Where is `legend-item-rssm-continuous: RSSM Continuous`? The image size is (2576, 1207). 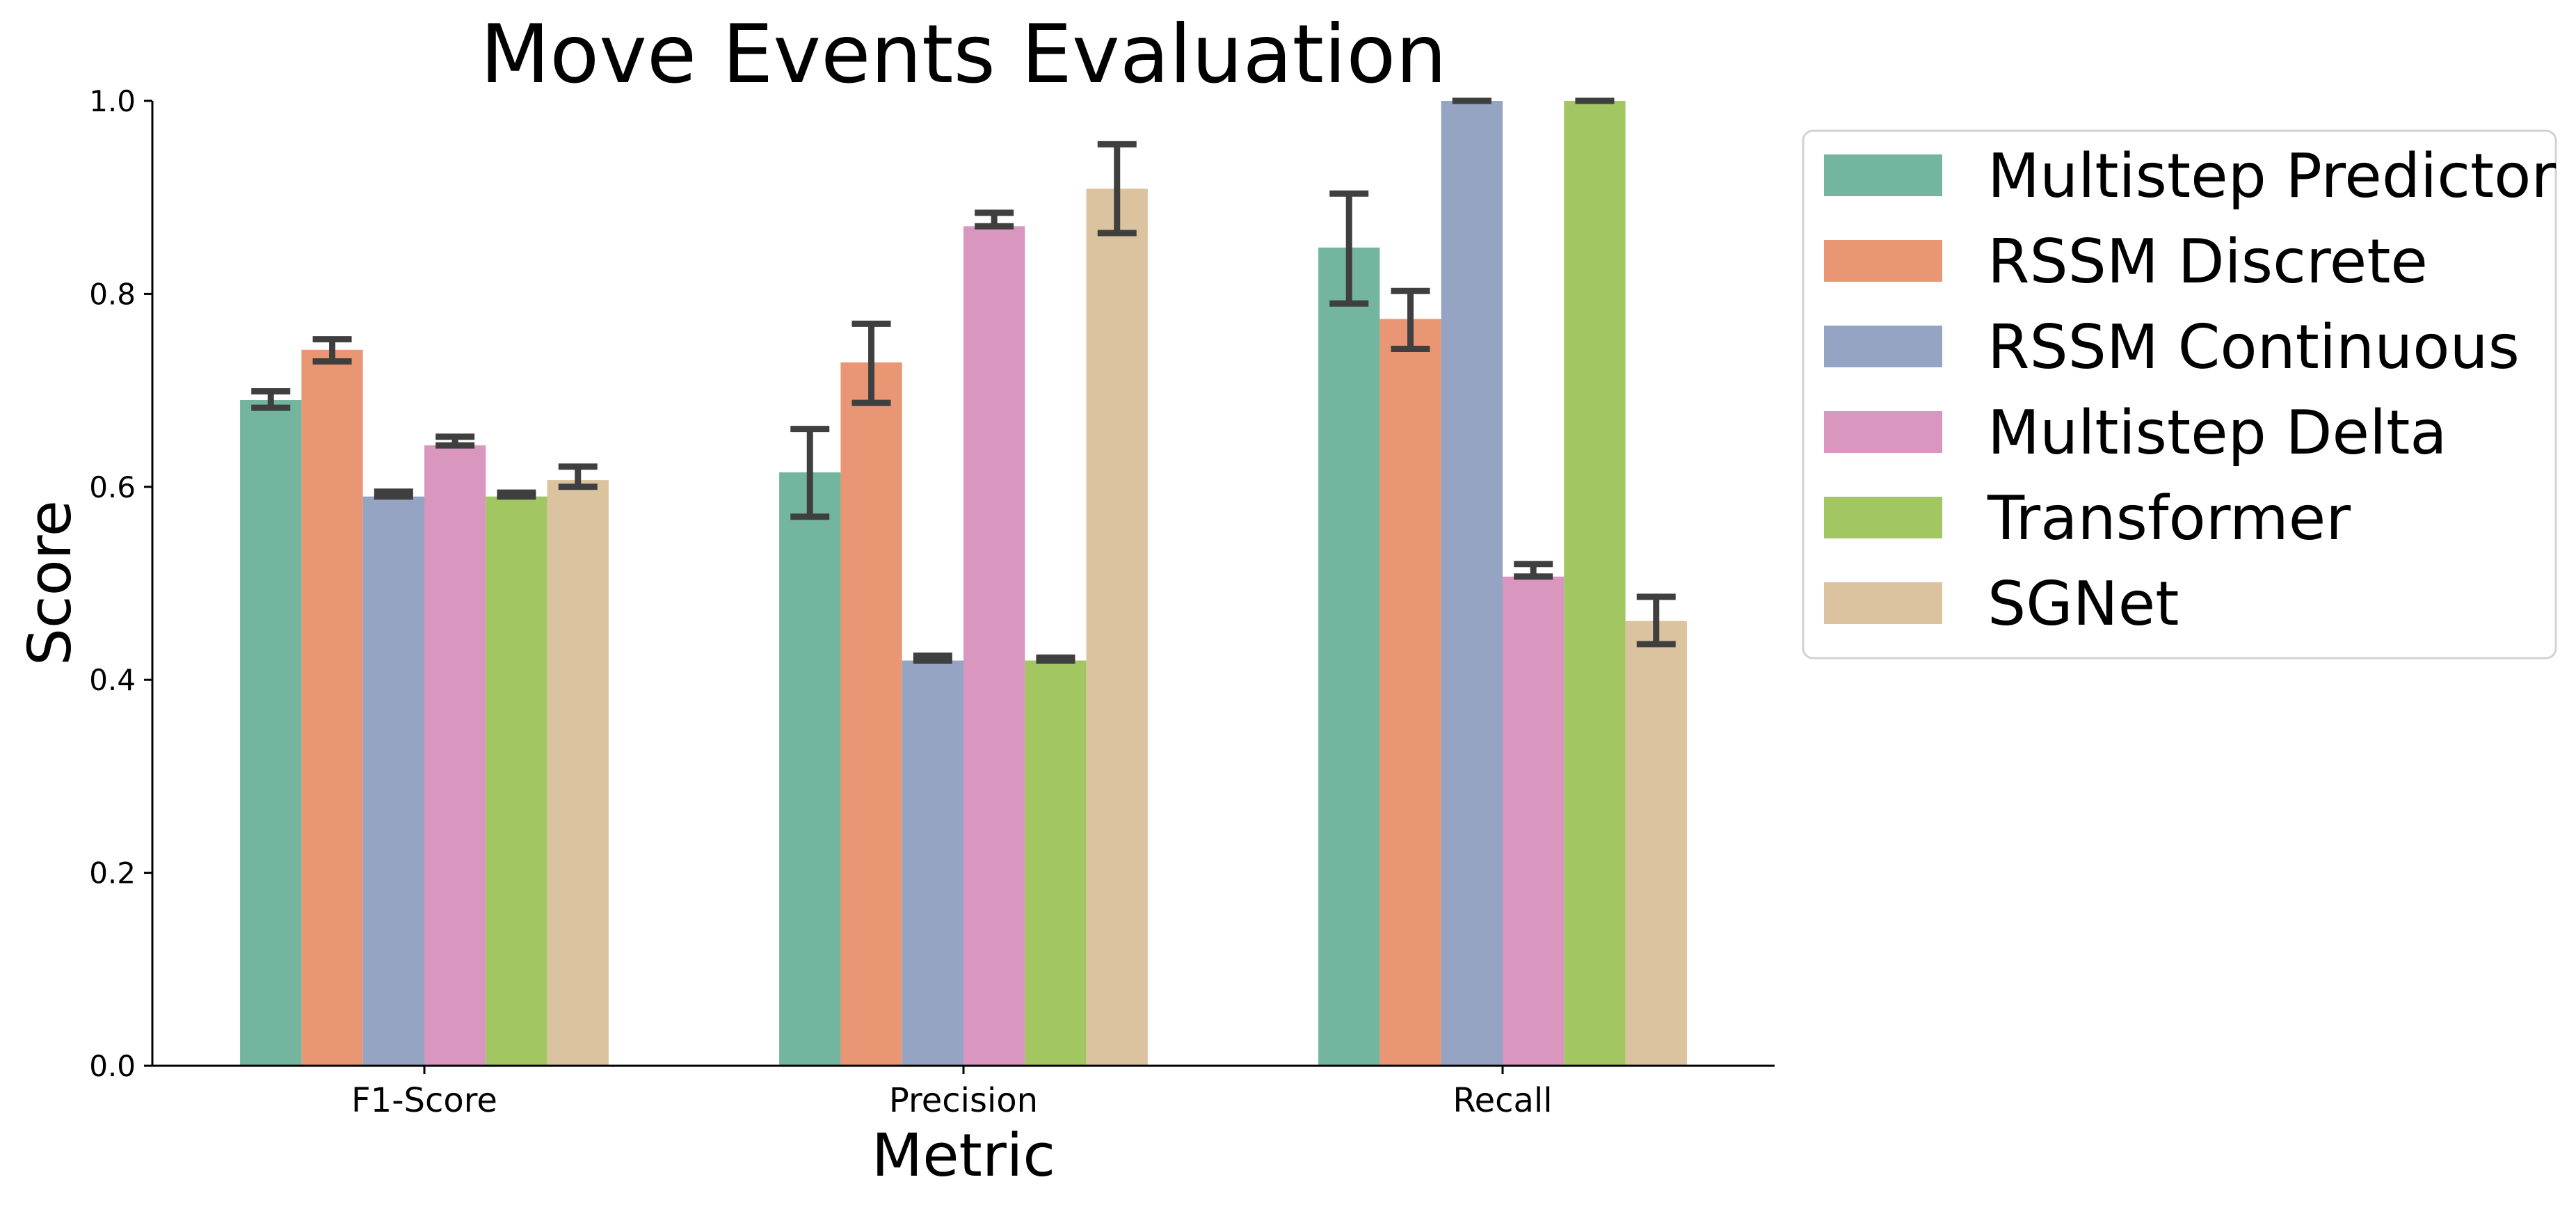 legend-item-rssm-continuous: RSSM Continuous is located at coordinates (2172, 347).